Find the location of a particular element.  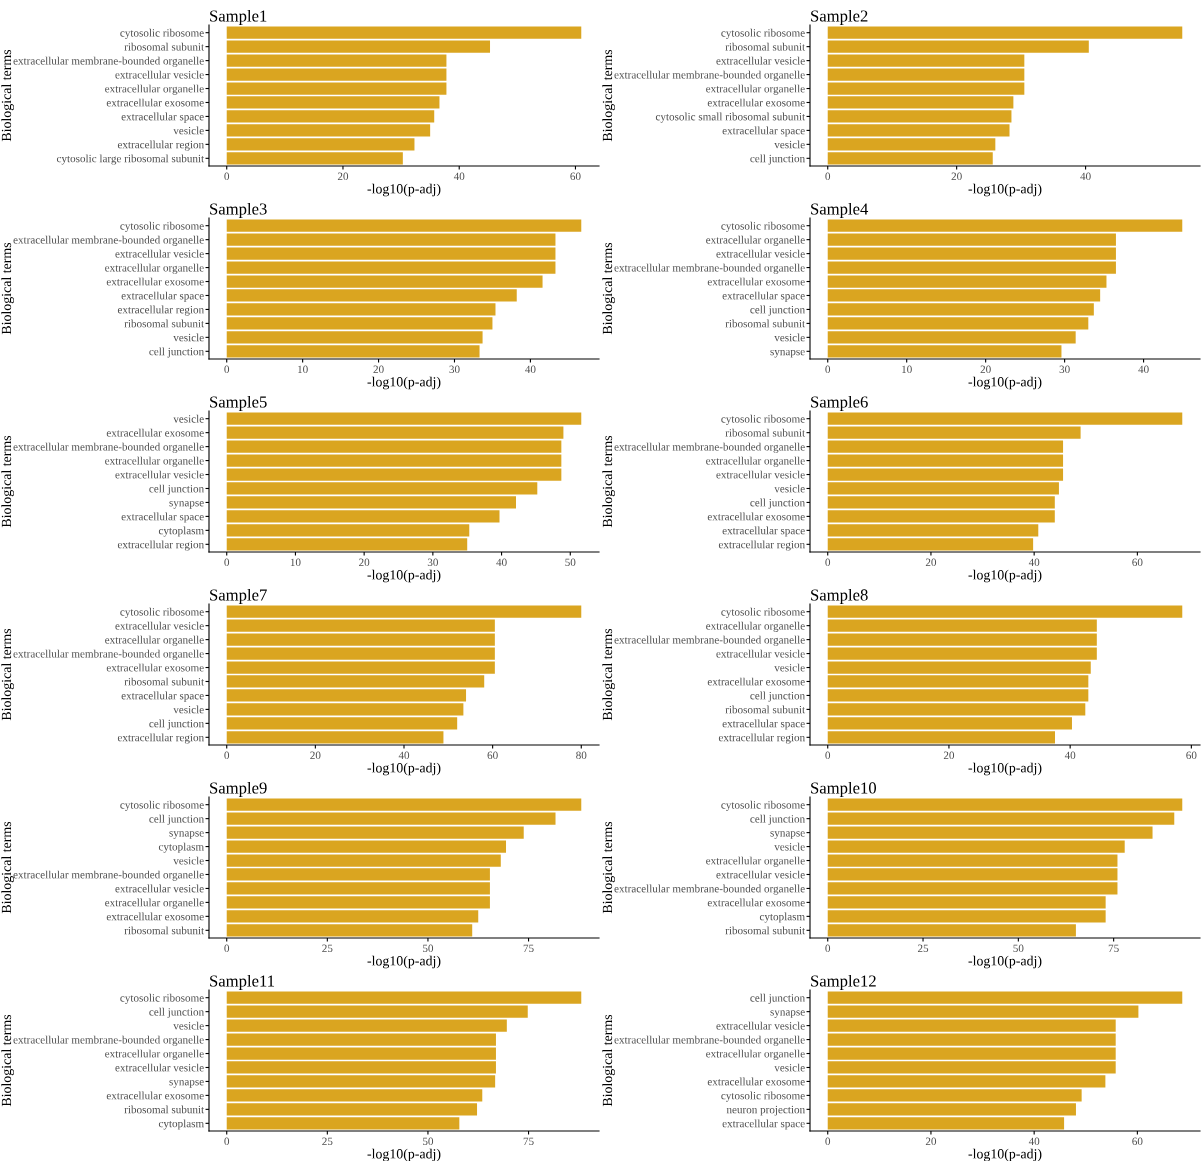

chart-title: Sample12 is located at coordinates (843, 982).